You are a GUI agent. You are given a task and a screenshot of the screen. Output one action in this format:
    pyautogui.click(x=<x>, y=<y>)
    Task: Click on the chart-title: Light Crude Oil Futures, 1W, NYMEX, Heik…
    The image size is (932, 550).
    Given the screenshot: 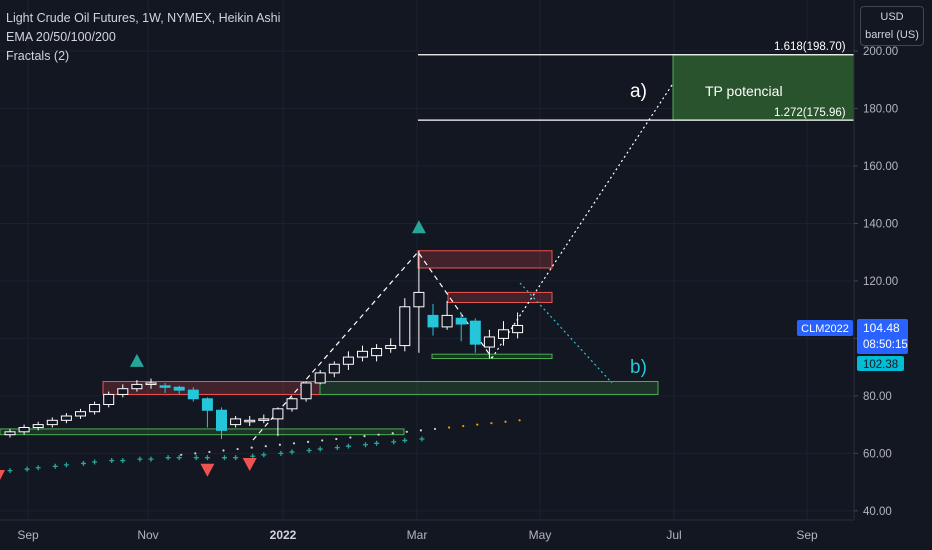 What is the action you would take?
    pyautogui.click(x=143, y=18)
    